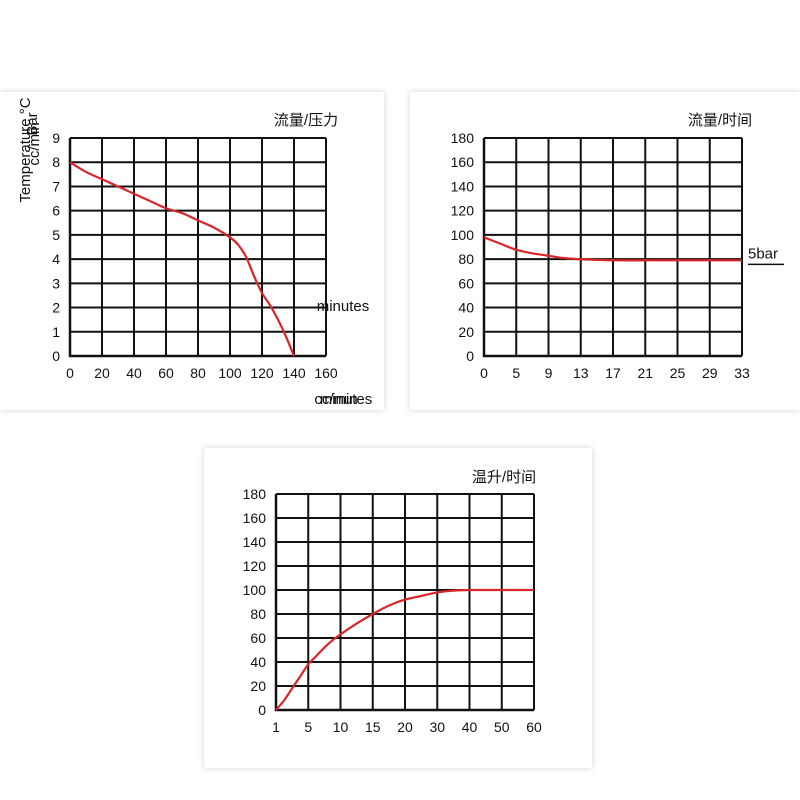 Image resolution: width=800 pixels, height=800 pixels. Describe the element at coordinates (678, 373) in the screenshot. I see `x-tick-label: 25` at that location.